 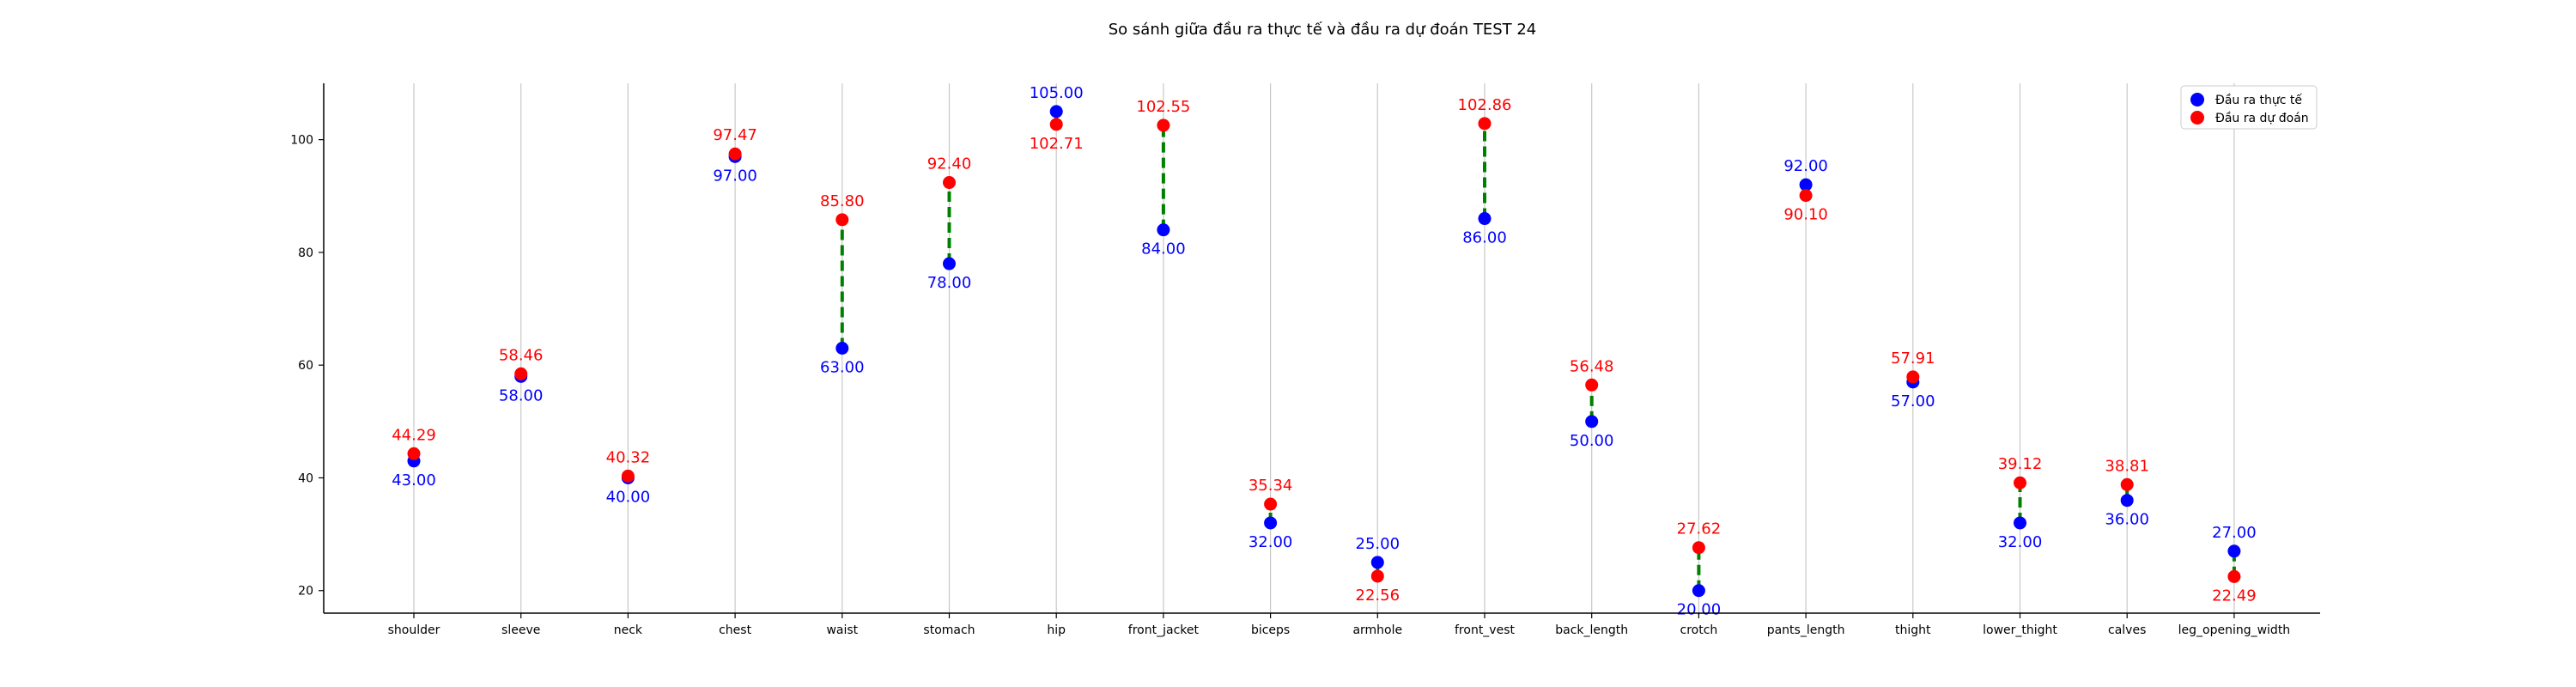 What do you see at coordinates (1271, 486) in the screenshot?
I see `predicted-value-label: 35.34` at bounding box center [1271, 486].